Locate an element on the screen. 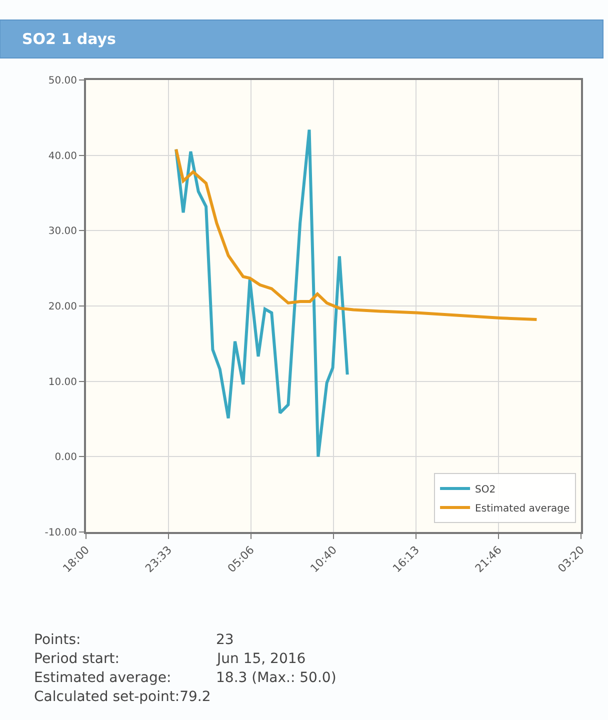  y-tick-label: 50.00 is located at coordinates (62, 81).